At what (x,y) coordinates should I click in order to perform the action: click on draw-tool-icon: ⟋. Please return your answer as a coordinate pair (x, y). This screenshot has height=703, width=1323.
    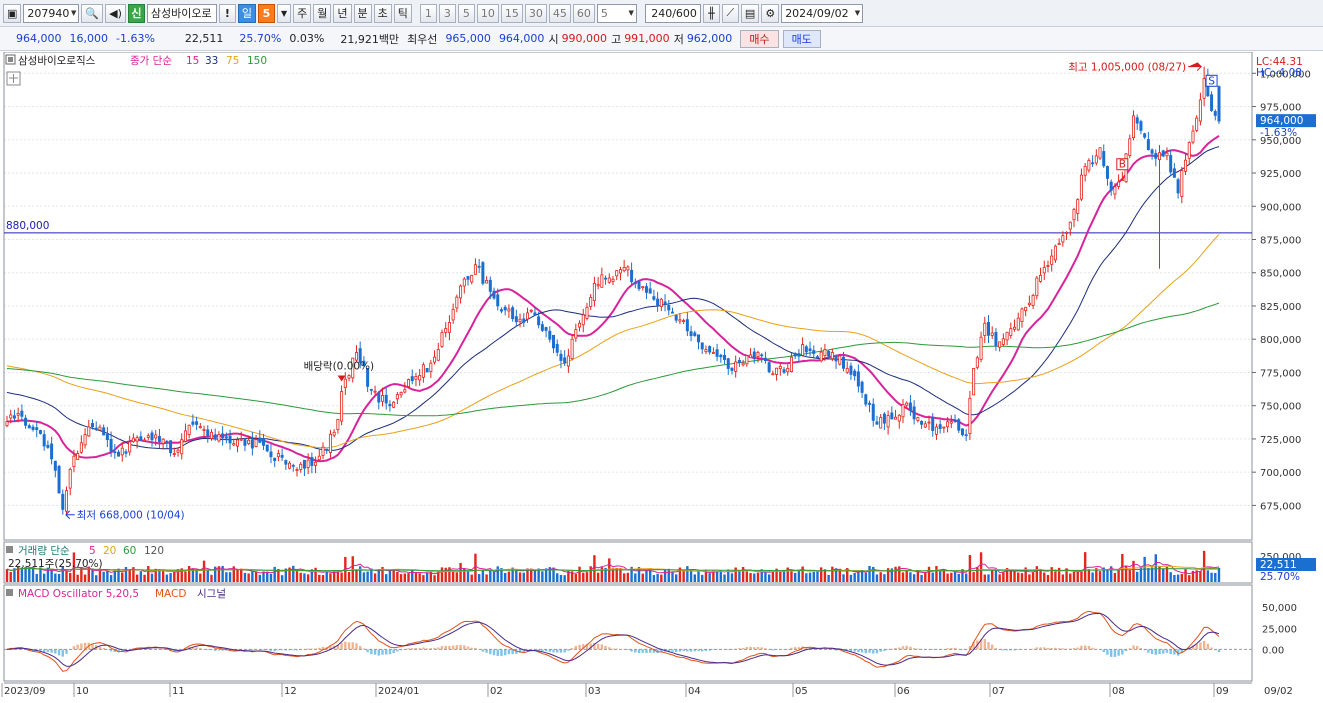
    Looking at the image, I should click on (730, 13).